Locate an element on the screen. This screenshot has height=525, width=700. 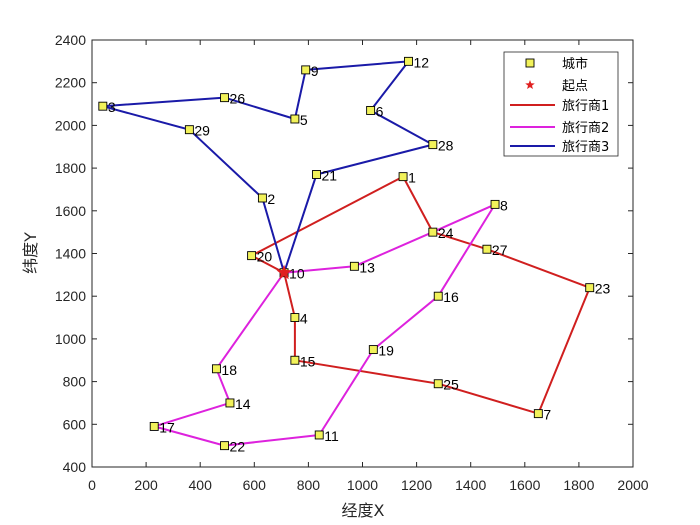
y-tick-label: 2200 is located at coordinates (70, 83).